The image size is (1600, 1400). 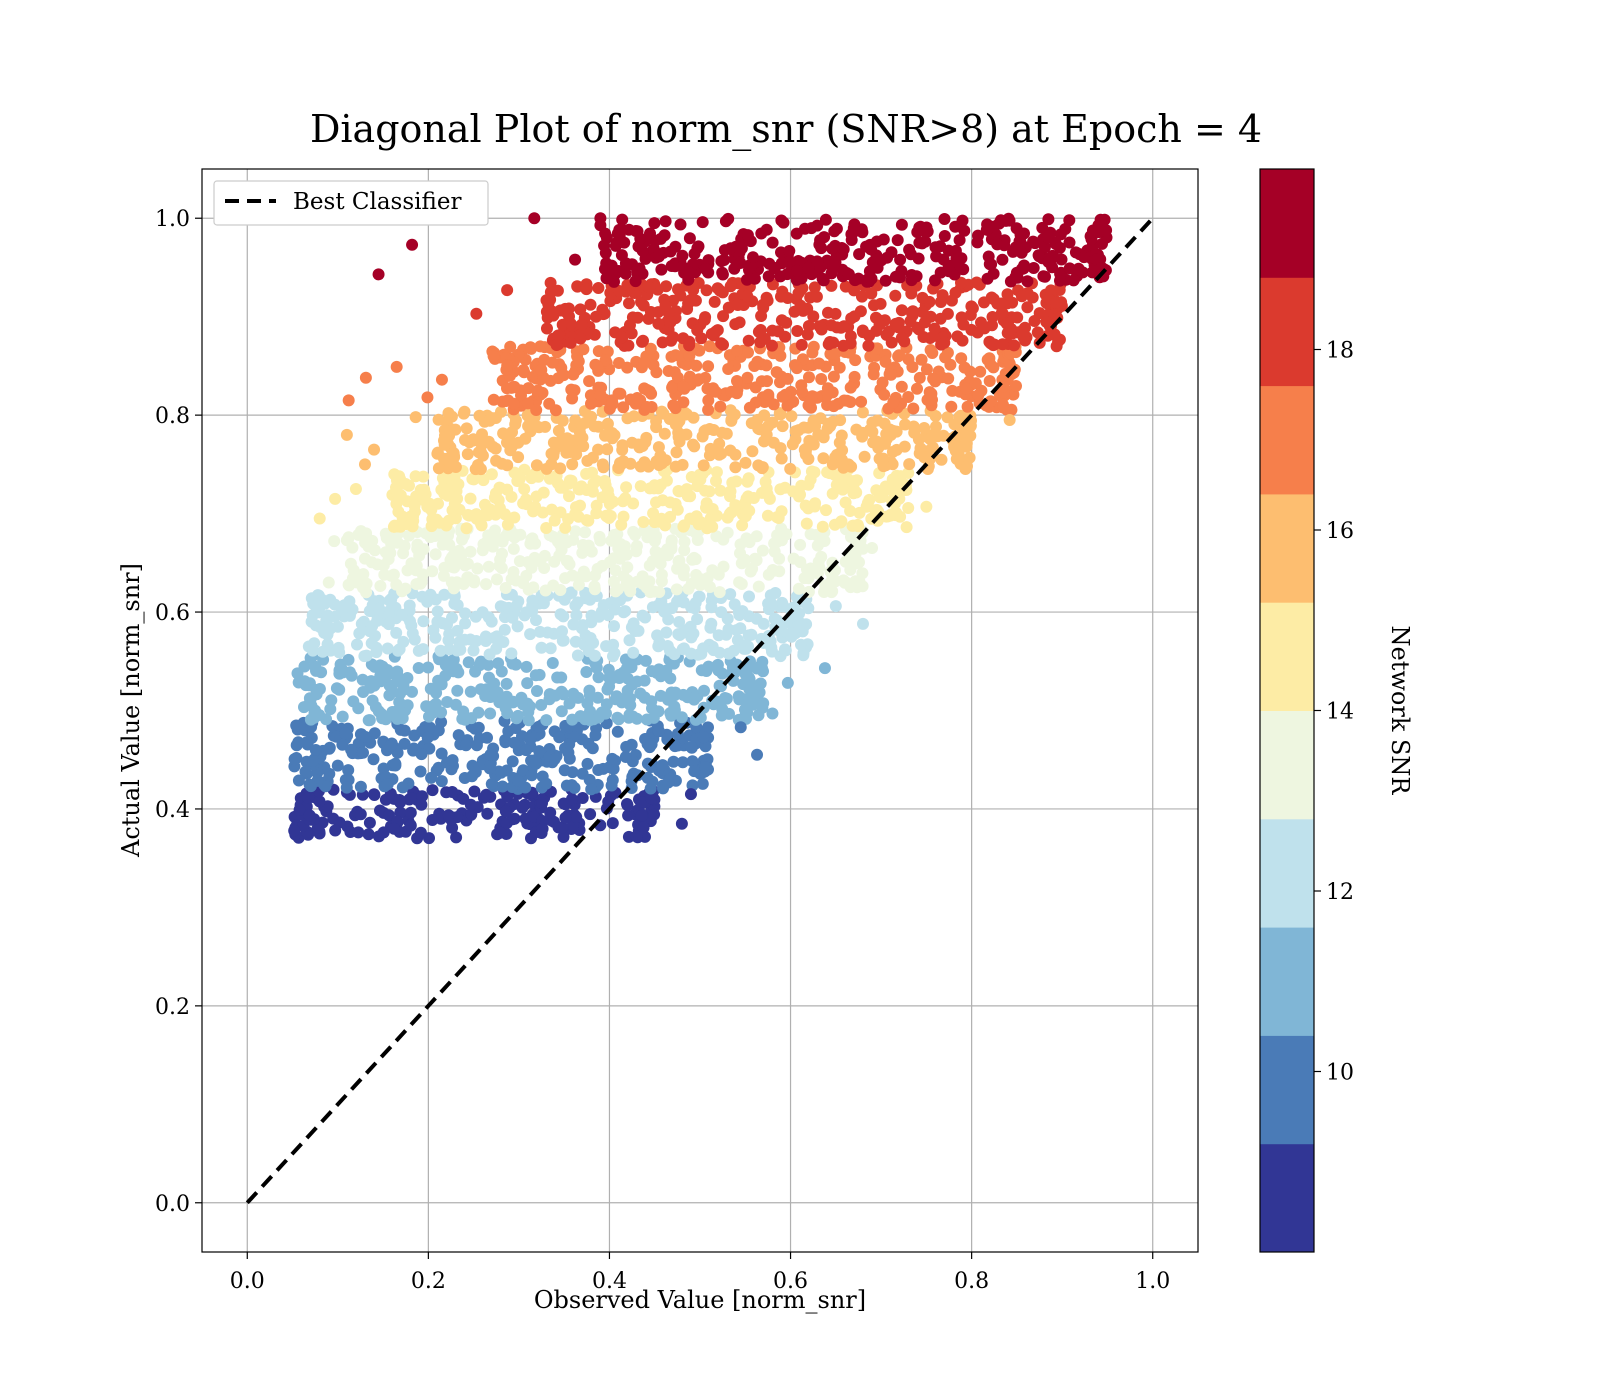 I want to click on colorbar-label: Network SNR, so click(x=1400, y=711).